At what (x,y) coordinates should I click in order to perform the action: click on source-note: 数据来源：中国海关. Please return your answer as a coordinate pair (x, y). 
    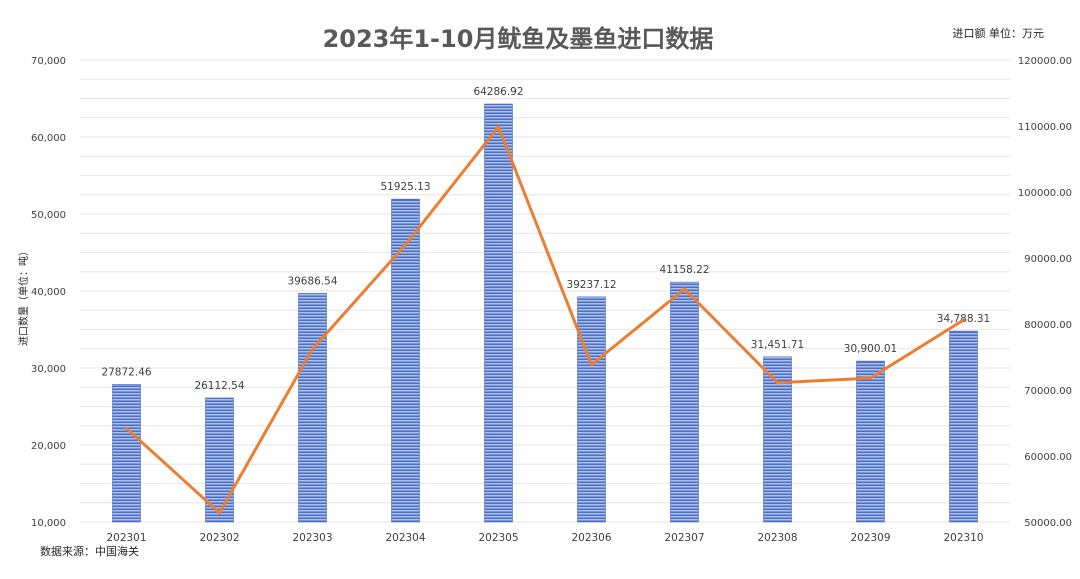
    Looking at the image, I should click on (89, 551).